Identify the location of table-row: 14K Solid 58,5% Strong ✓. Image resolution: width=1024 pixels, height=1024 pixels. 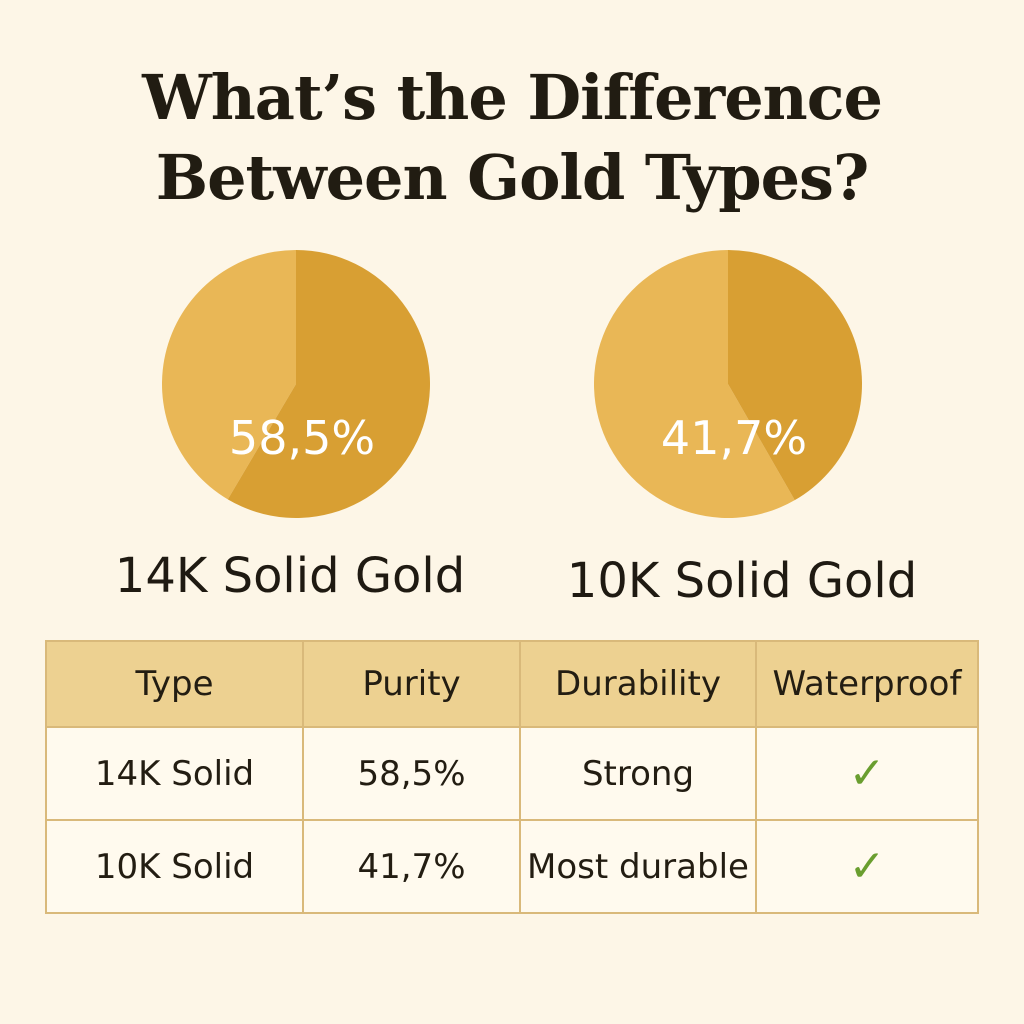
(512, 773).